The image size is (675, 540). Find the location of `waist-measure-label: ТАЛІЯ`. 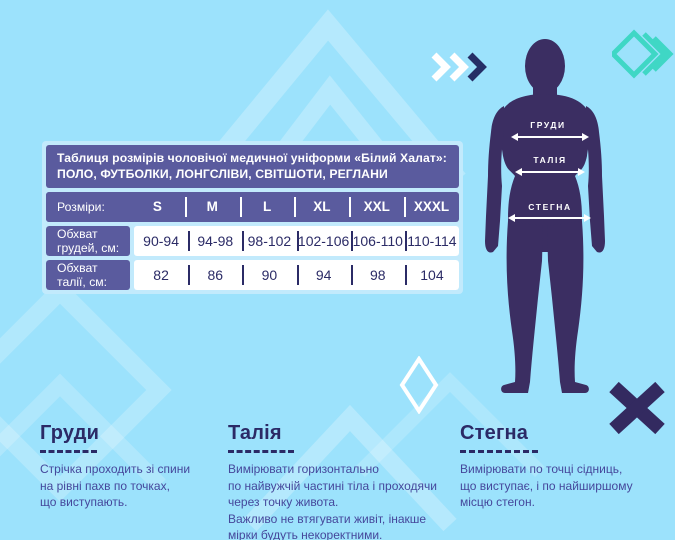

waist-measure-label: ТАЛІЯ is located at coordinates (550, 160).